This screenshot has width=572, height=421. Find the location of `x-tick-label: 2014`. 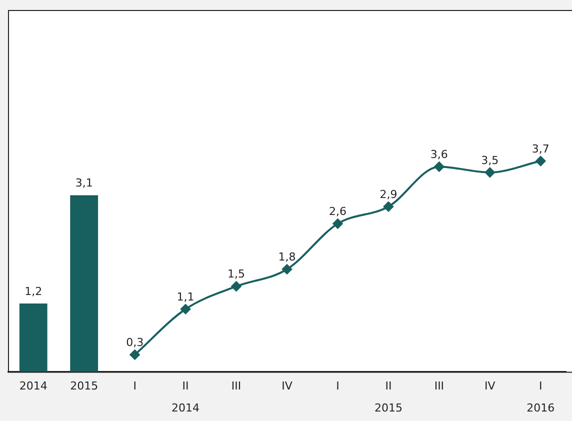

x-tick-label: 2014 is located at coordinates (33, 385).